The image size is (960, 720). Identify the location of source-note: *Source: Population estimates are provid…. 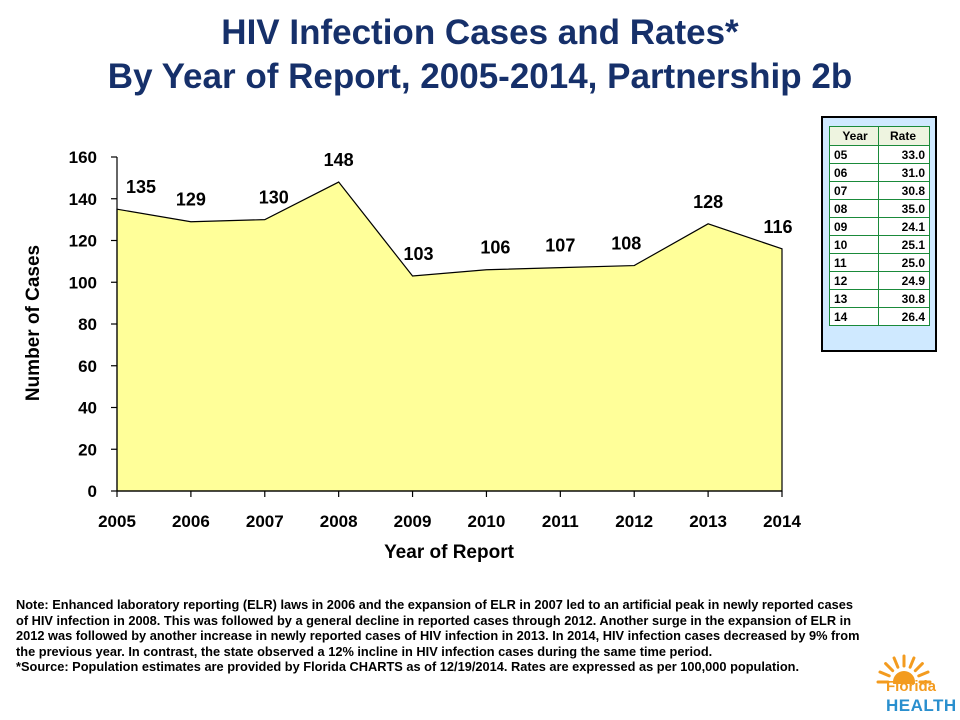
(408, 666).